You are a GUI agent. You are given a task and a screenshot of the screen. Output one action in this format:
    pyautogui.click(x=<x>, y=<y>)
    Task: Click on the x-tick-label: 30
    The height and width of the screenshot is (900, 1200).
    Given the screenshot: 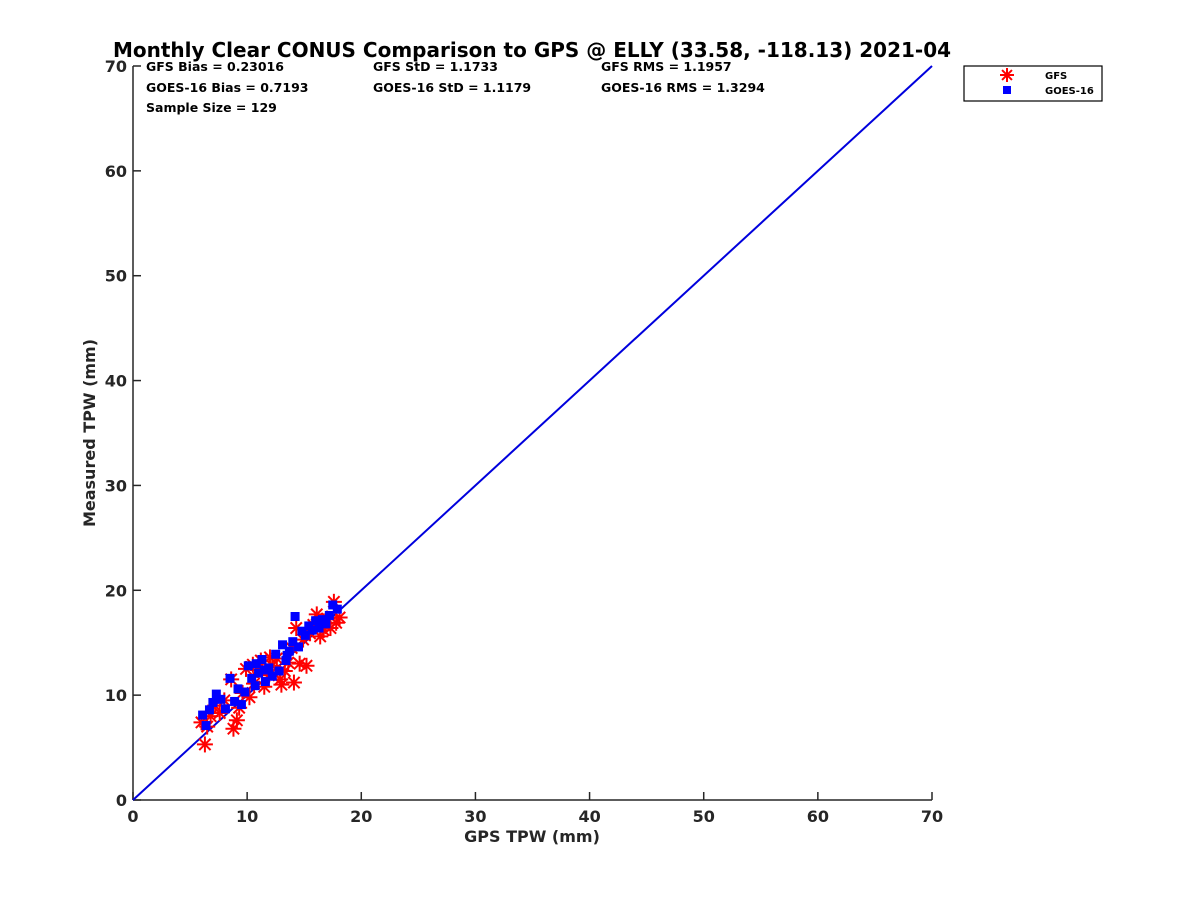 What is the action you would take?
    pyautogui.click(x=475, y=816)
    